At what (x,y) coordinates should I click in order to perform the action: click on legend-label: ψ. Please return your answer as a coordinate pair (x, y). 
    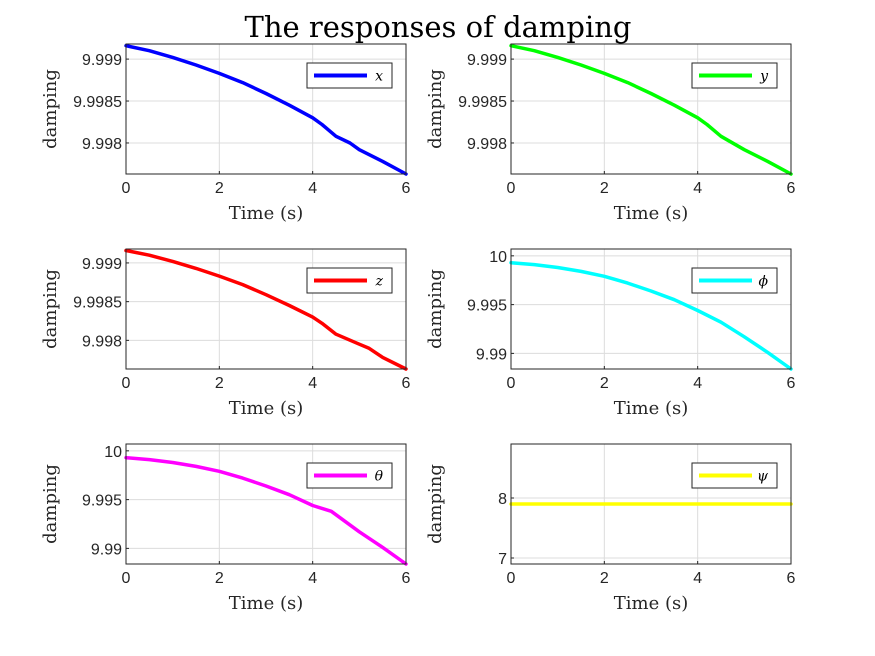
    Looking at the image, I should click on (763, 477).